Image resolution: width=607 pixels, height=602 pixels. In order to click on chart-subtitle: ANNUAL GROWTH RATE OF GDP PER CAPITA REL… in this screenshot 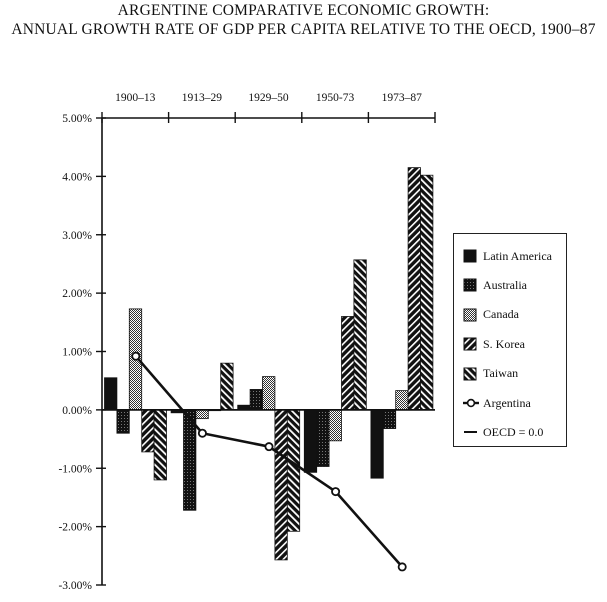, I will do `click(303, 29)`.